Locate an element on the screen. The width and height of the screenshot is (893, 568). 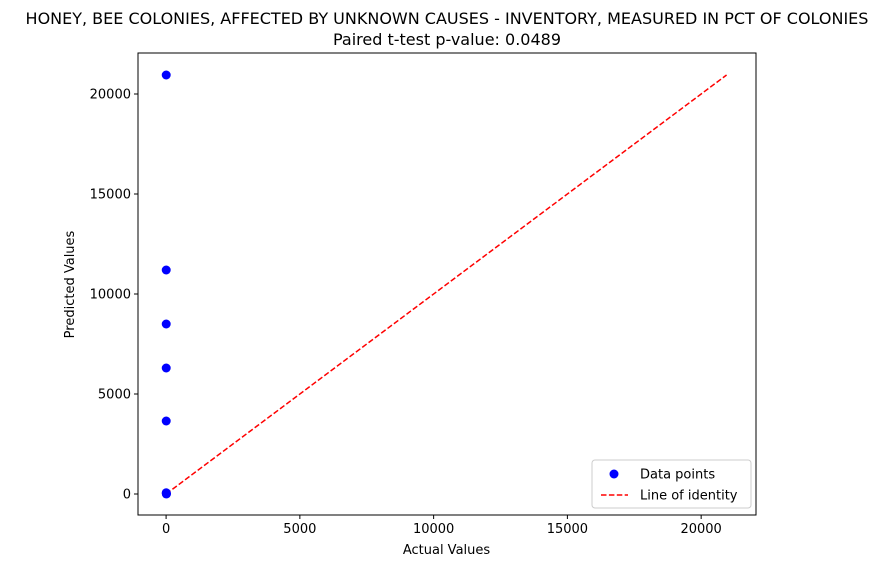
x-tick-label: 5000 is located at coordinates (299, 529).